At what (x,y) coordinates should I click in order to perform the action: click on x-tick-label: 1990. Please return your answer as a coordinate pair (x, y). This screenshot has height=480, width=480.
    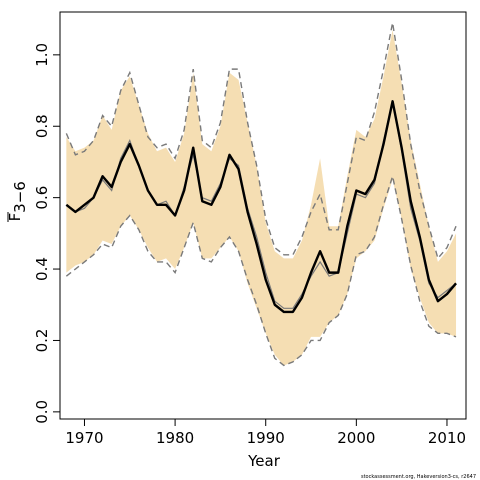
    Looking at the image, I should click on (266, 438).